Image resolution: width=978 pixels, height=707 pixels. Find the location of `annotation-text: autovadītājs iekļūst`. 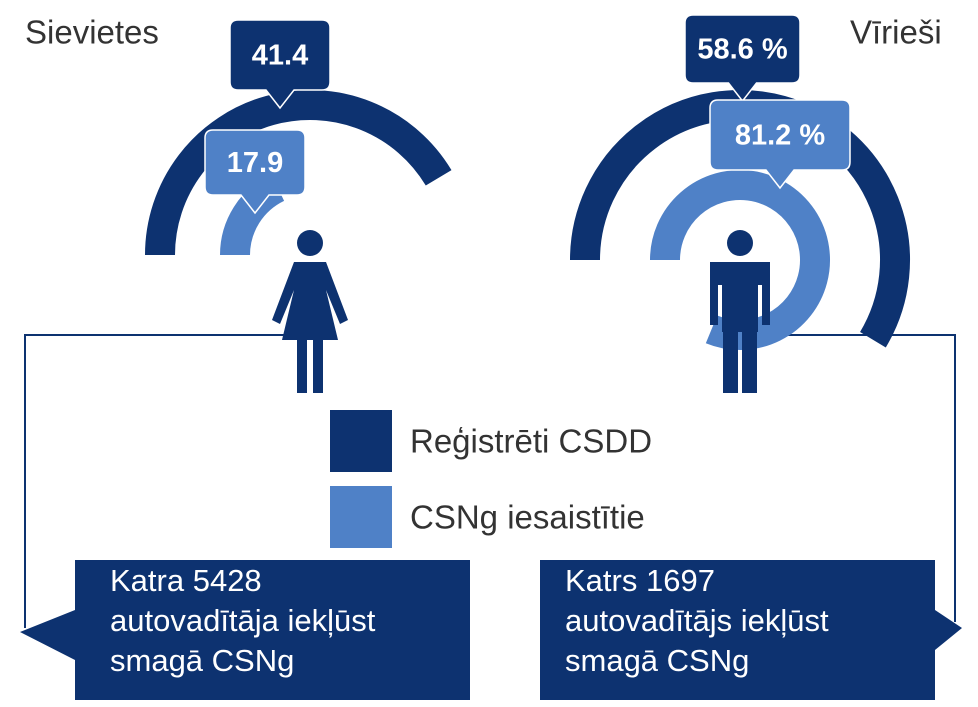

annotation-text: autovadītājs iekļūst is located at coordinates (697, 620).